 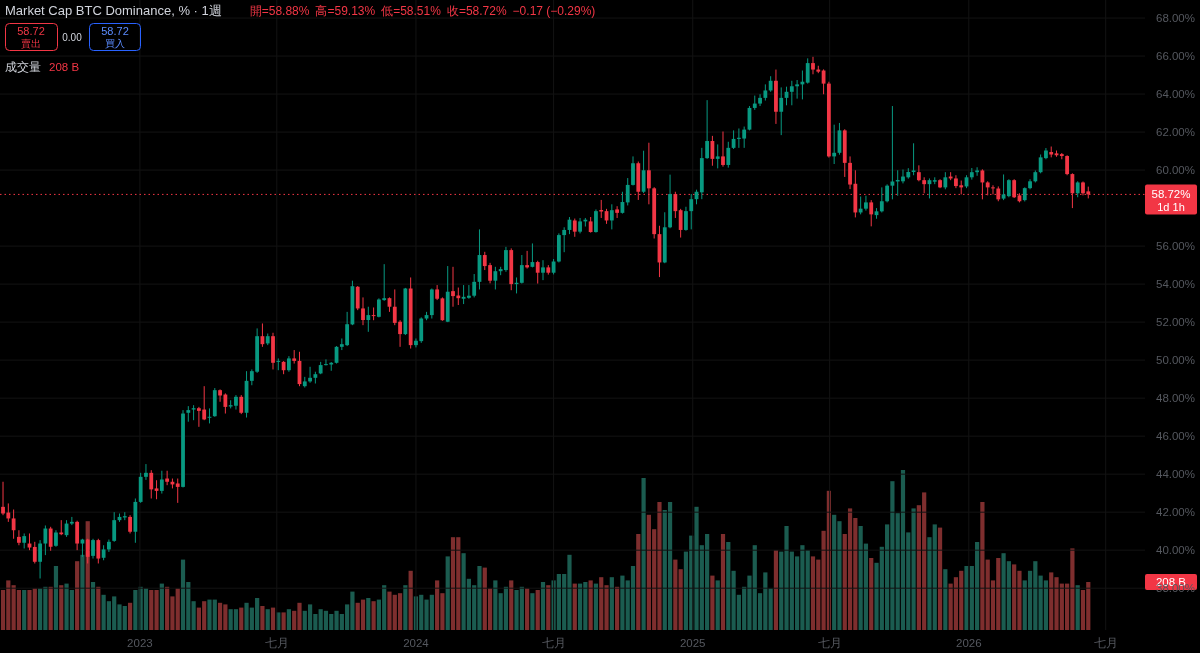 What do you see at coordinates (1175, 94) in the screenshot?
I see `y-tick-label: 64.00%` at bounding box center [1175, 94].